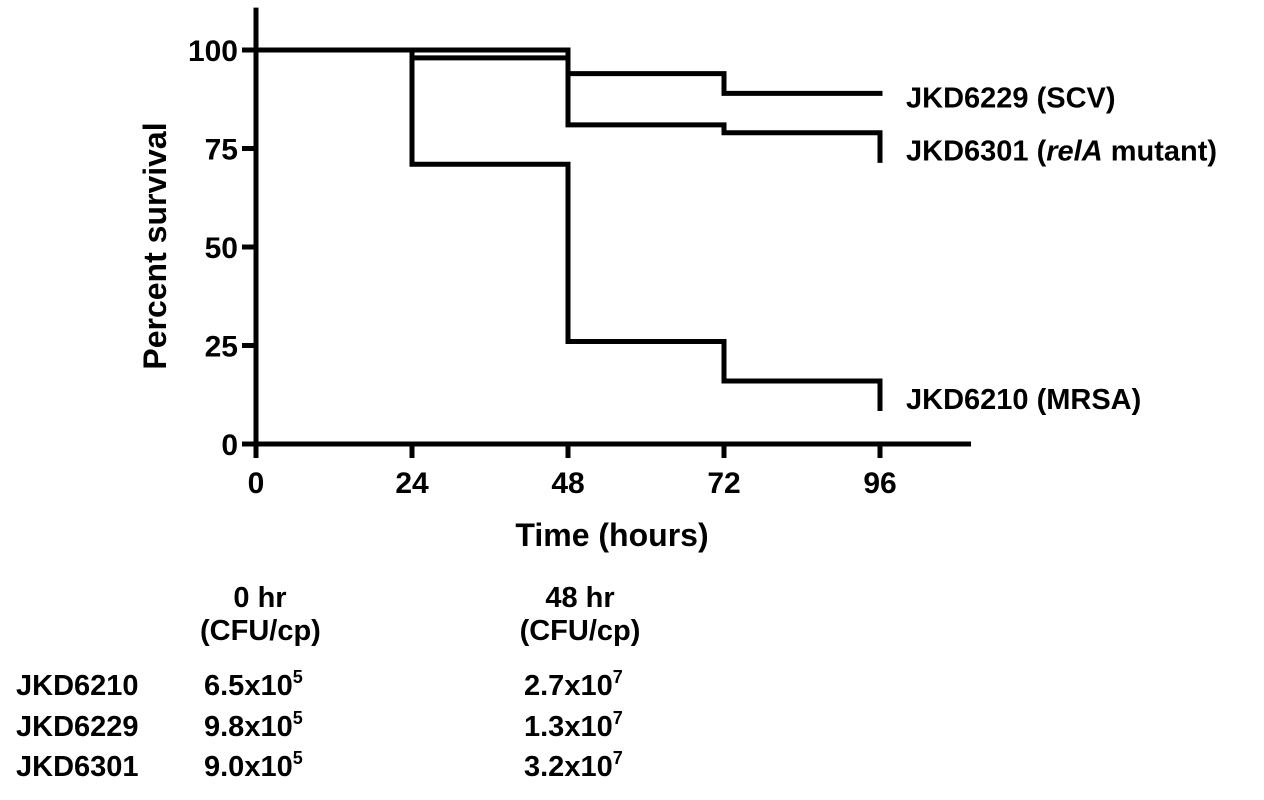  Describe the element at coordinates (155, 245) in the screenshot. I see `y-axis-label: Percent survival` at that location.